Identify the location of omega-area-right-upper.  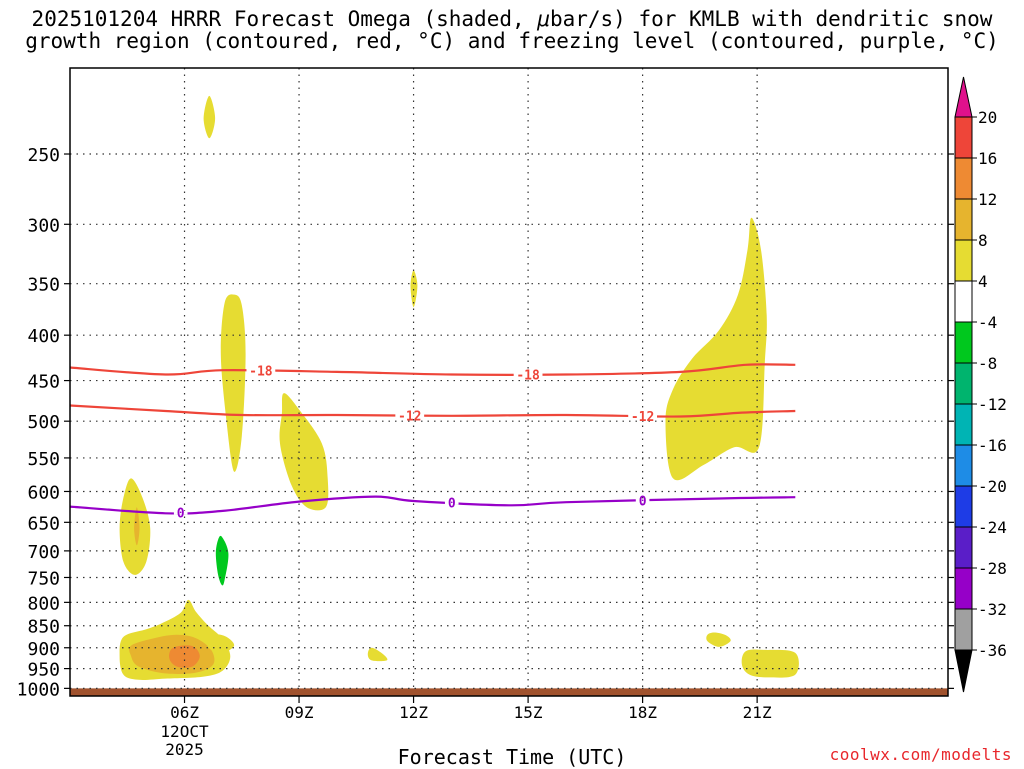
(716, 349).